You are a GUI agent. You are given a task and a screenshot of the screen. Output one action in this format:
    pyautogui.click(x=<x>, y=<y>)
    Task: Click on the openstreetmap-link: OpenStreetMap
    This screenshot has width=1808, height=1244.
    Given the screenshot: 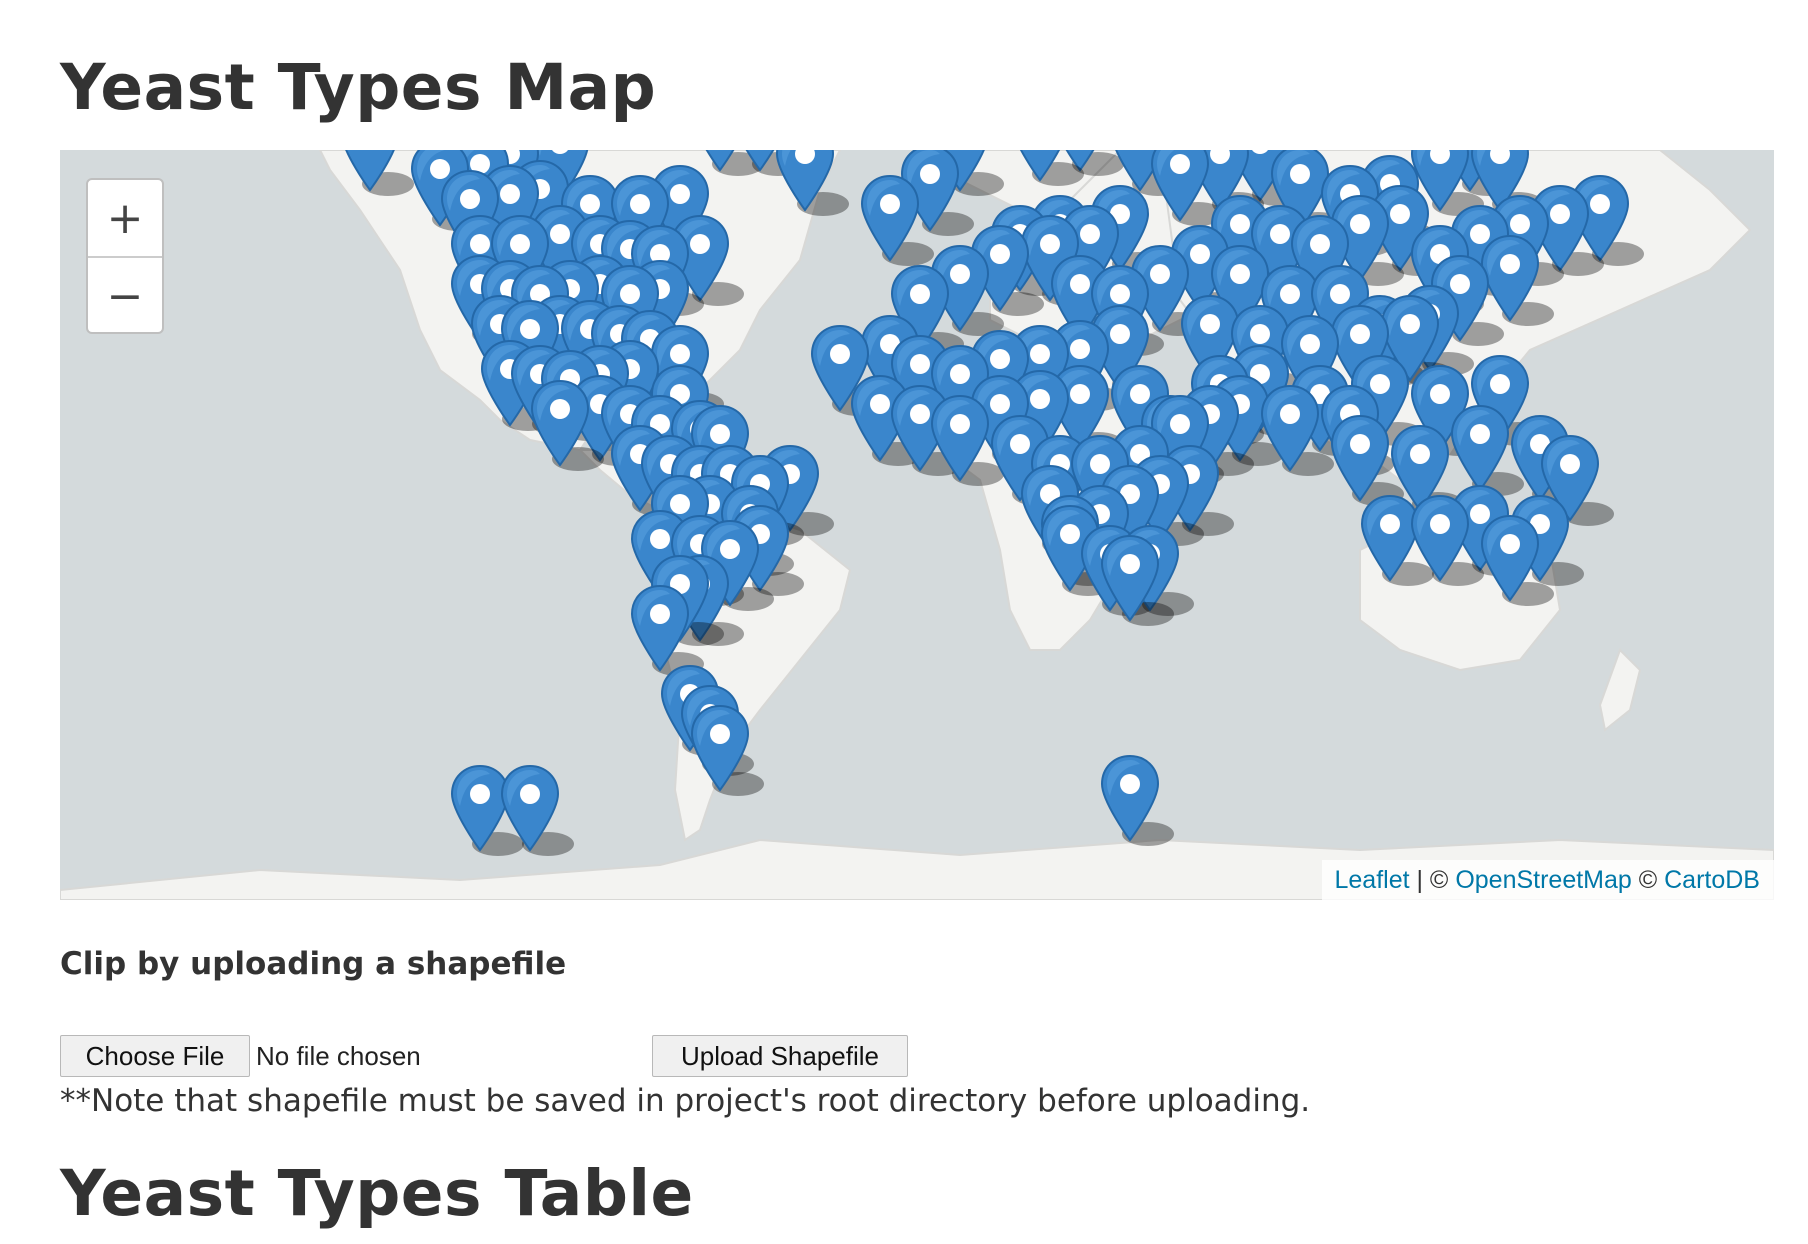 What is the action you would take?
    pyautogui.click(x=1543, y=880)
    